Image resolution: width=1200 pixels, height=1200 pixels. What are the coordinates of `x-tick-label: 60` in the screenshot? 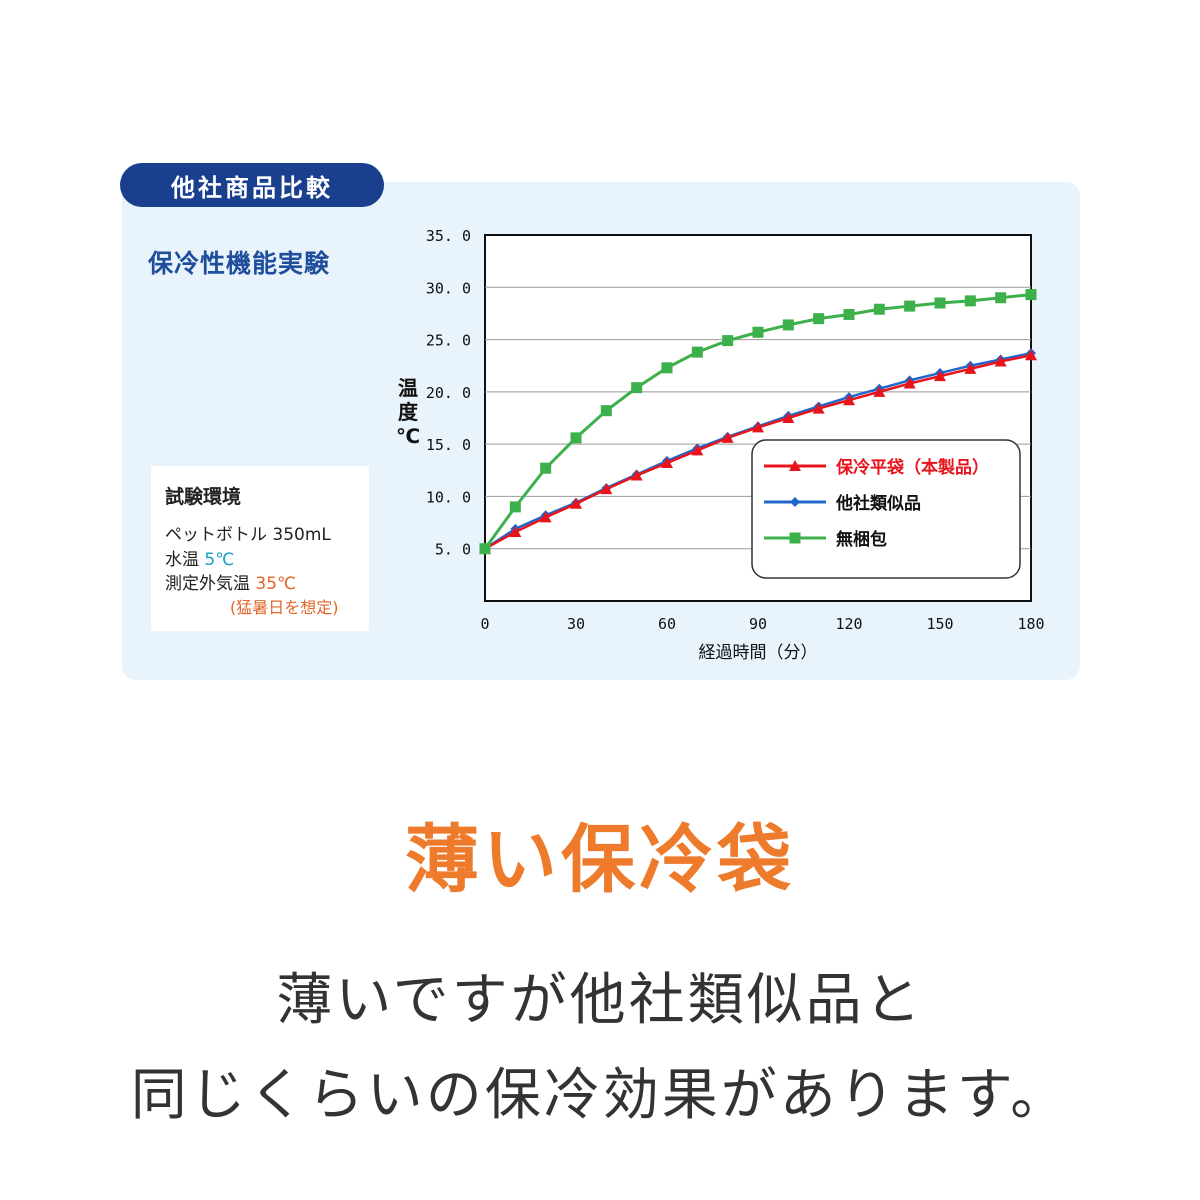 It's located at (667, 624).